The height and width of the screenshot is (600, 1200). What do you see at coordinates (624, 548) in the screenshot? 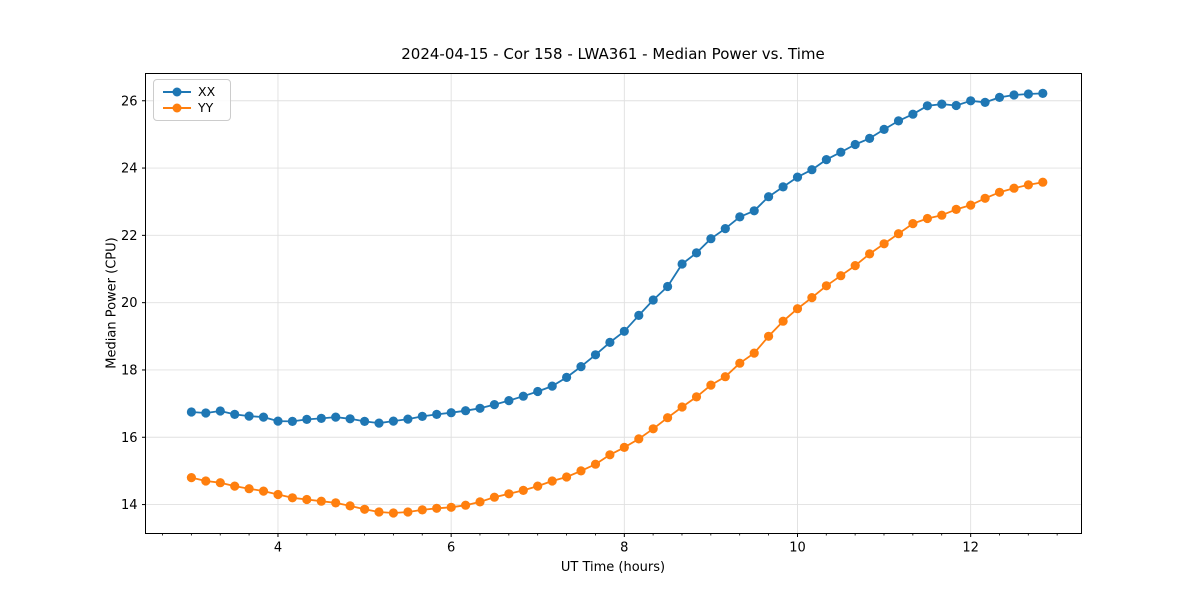
I see `x-tick-label: 8` at bounding box center [624, 548].